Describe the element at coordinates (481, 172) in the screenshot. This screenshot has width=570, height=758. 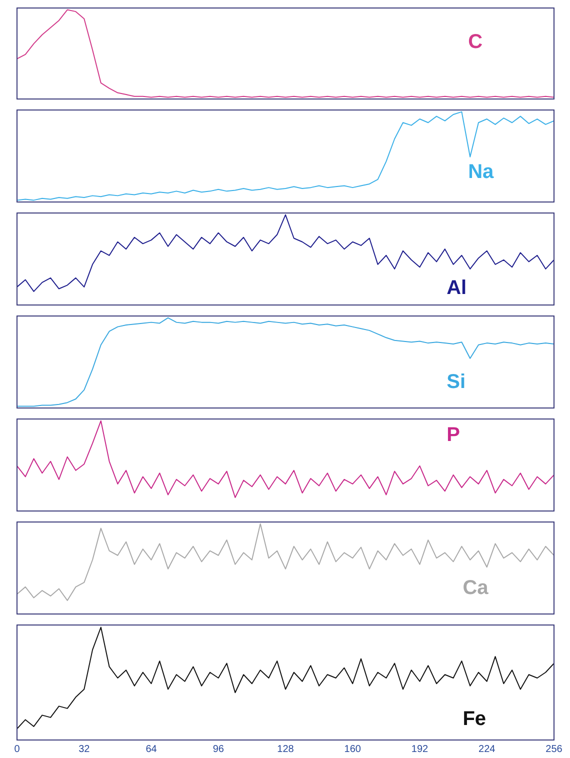
I see `series-label: Na` at that location.